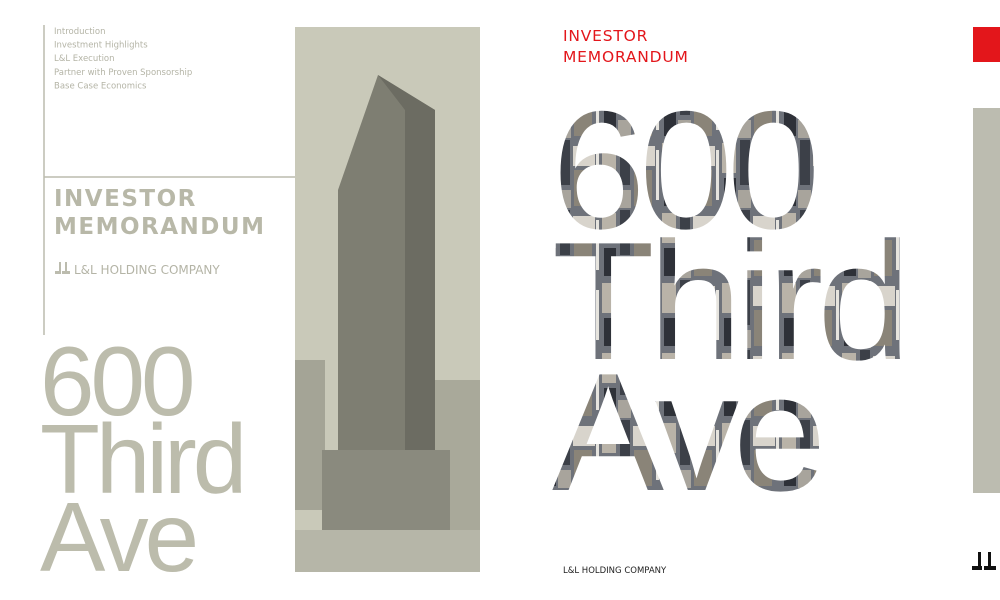 Image resolution: width=1000 pixels, height=600 pixels. Describe the element at coordinates (986, 44) in the screenshot. I see `red-block` at that location.